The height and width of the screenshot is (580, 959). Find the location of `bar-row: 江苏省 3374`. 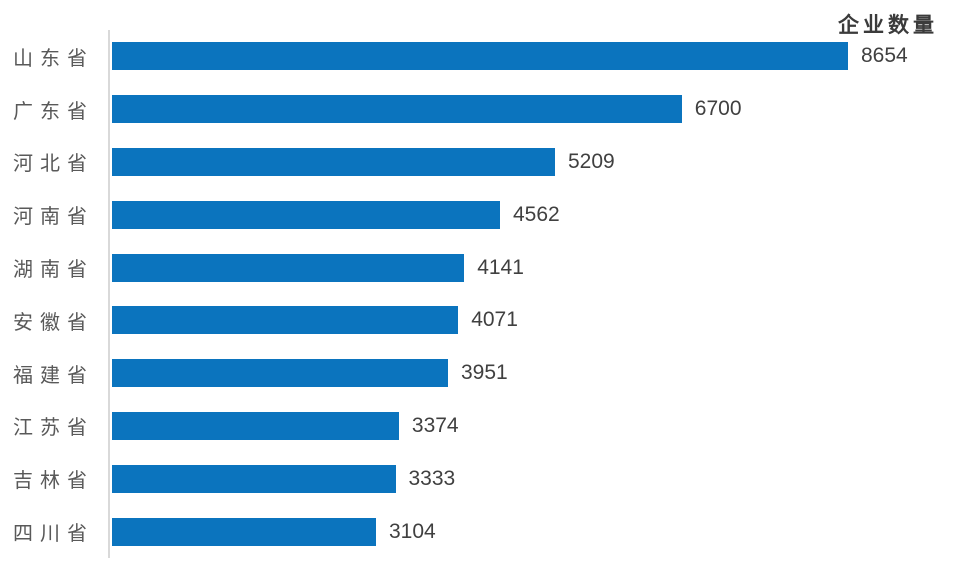

bar-row: 江苏省 3374 is located at coordinates (479, 426).